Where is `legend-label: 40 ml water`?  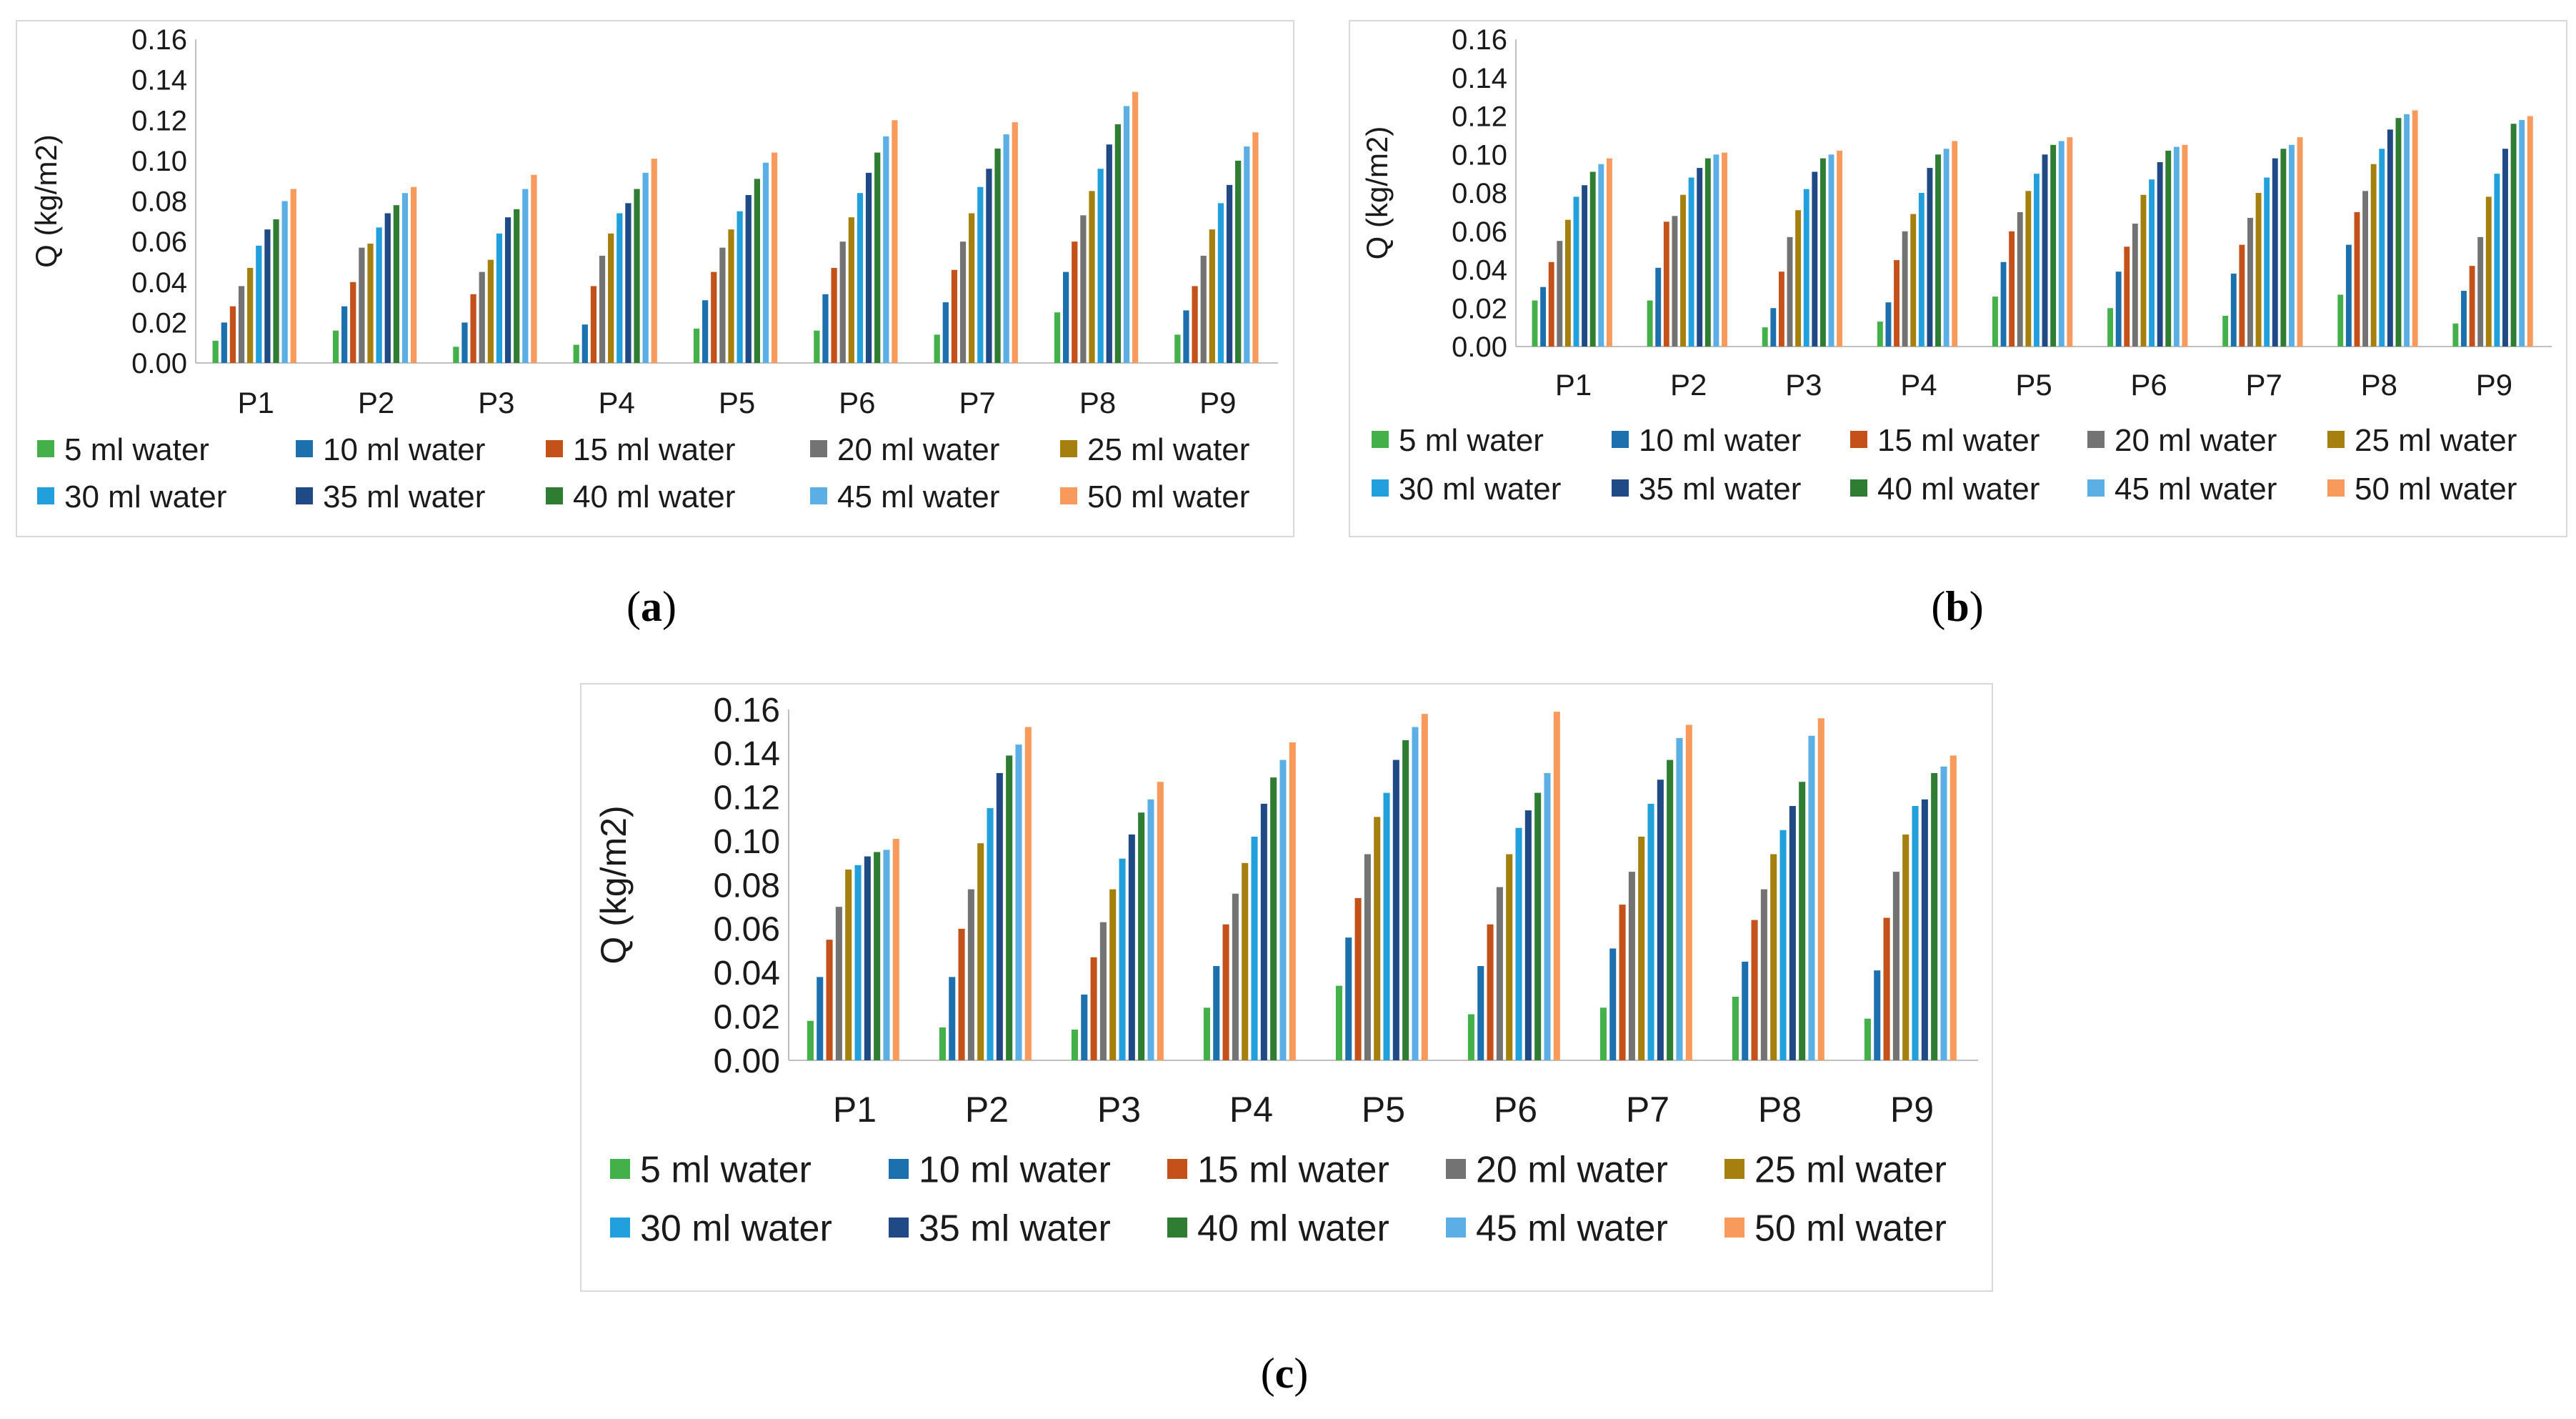
legend-label: 40 ml water is located at coordinates (654, 497).